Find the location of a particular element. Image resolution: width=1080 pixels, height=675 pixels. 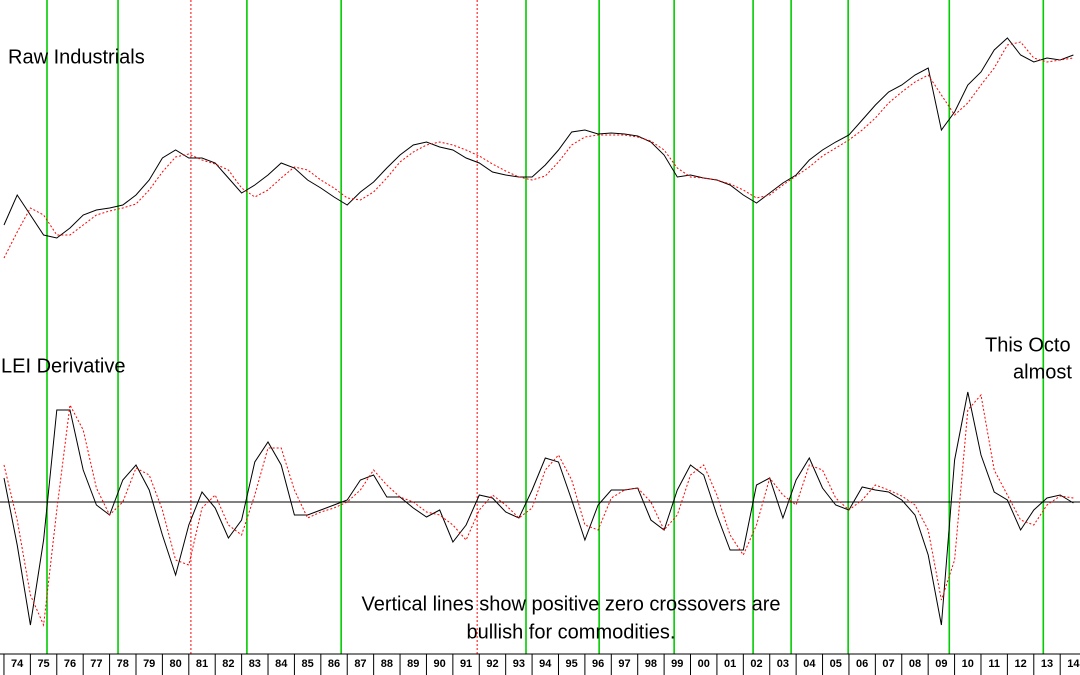

annotation: bullish for commodities. is located at coordinates (571, 632).